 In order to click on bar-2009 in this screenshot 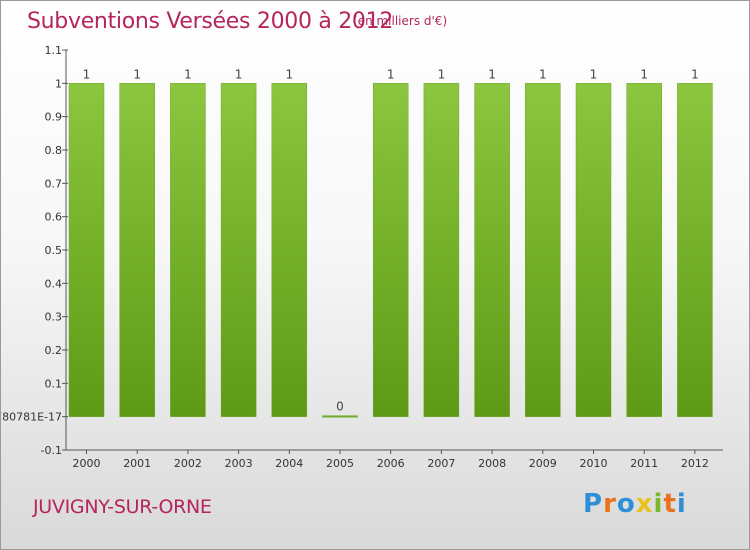, I will do `click(543, 250)`.